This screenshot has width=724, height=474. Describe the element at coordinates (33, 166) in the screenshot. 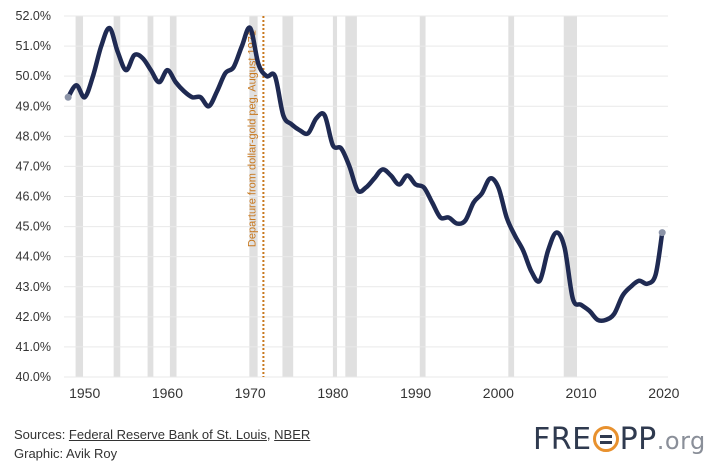

I see `y-tick-label: 47.0%` at that location.